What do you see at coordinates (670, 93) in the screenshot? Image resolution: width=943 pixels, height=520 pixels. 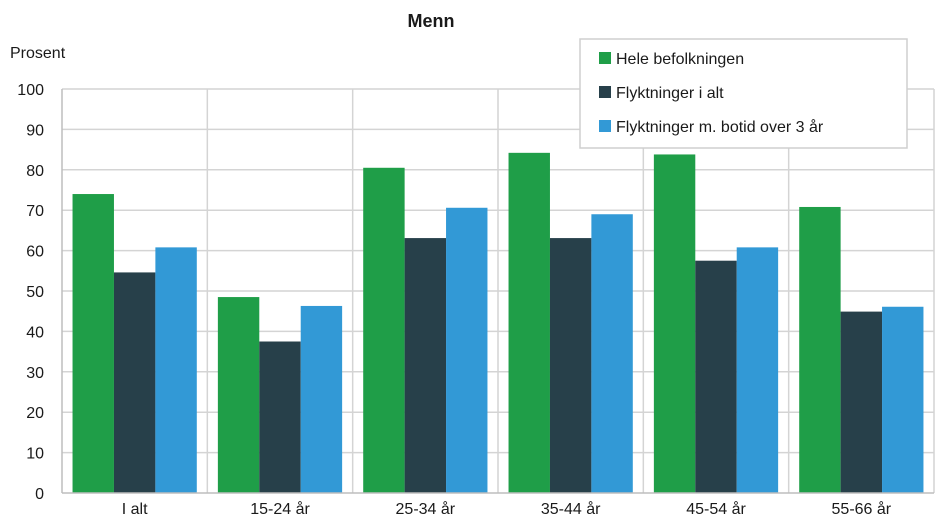 I see `legend-label: Flyktninger i alt` at bounding box center [670, 93].